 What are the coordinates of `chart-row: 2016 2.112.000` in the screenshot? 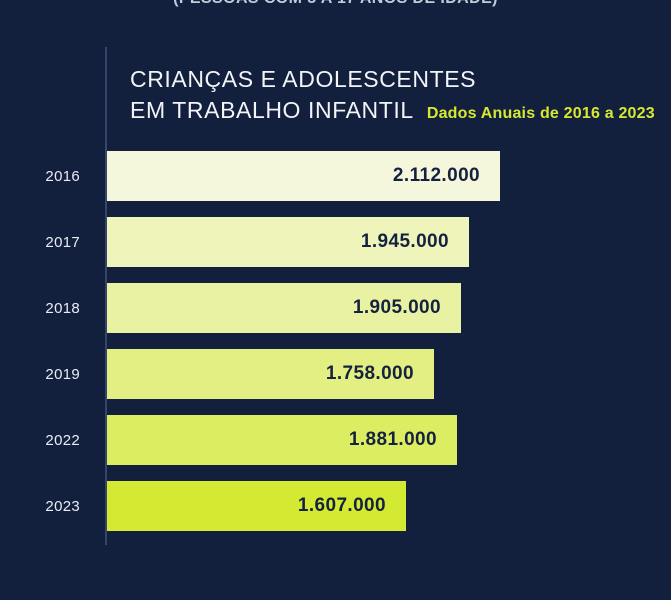 It's located at (335, 176).